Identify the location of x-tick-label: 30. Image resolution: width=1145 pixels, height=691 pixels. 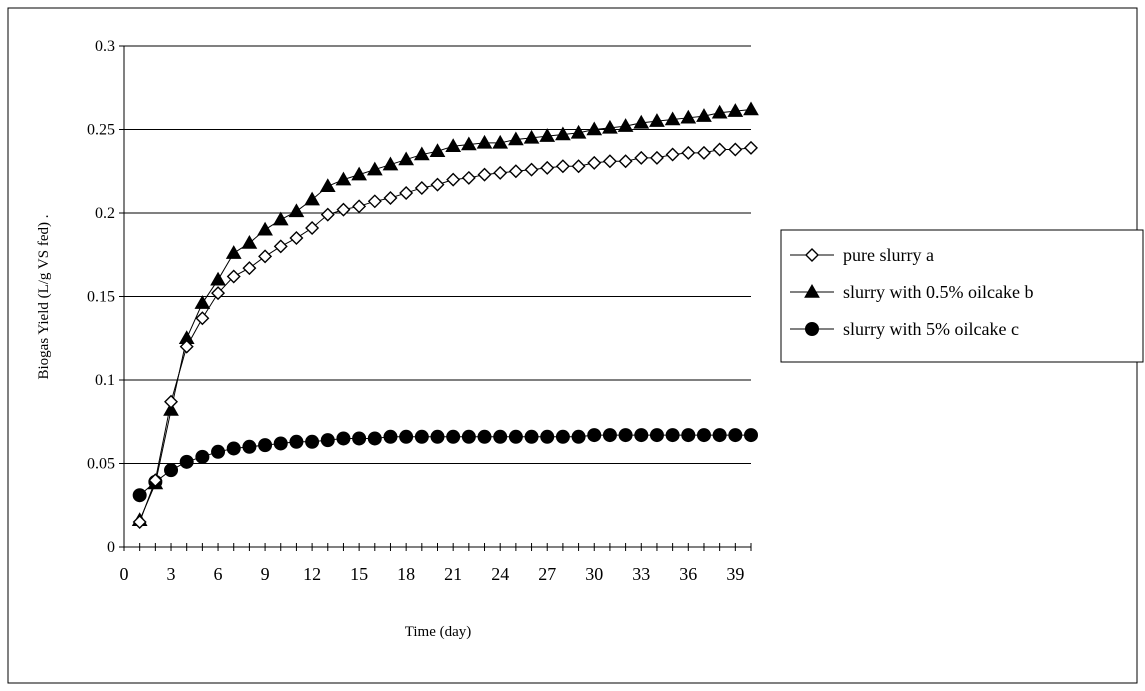
(594, 574).